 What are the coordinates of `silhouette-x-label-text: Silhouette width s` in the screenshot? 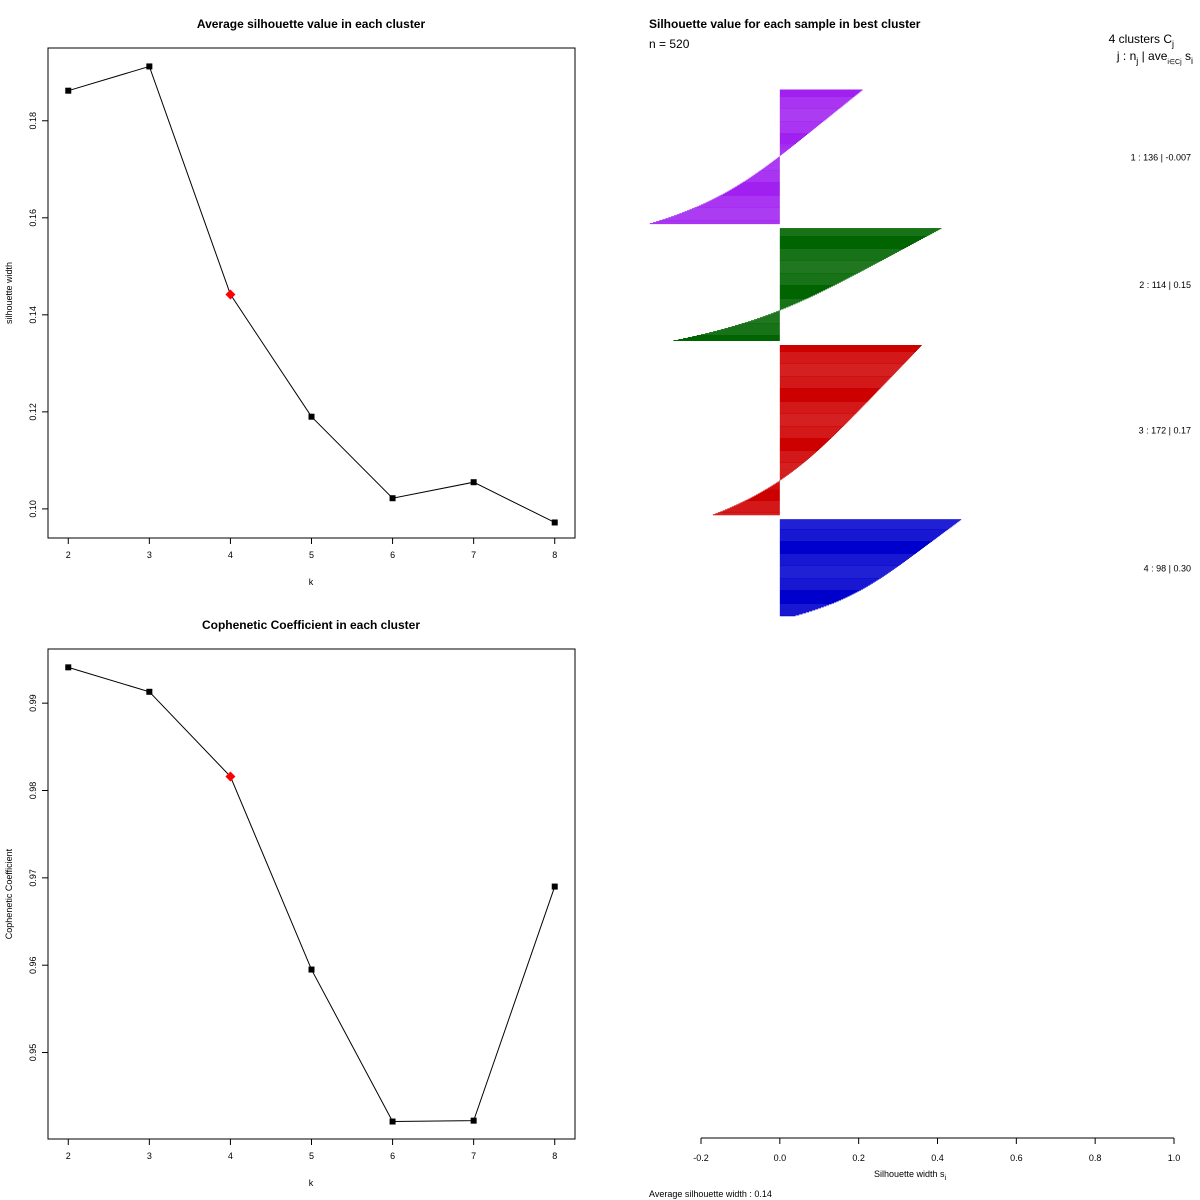 It's located at (909, 1174).